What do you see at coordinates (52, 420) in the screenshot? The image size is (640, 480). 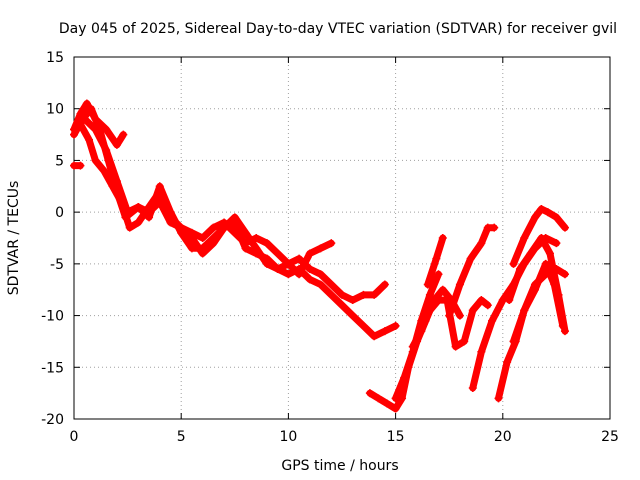 I see `y-tick-label-0: -20` at bounding box center [52, 420].